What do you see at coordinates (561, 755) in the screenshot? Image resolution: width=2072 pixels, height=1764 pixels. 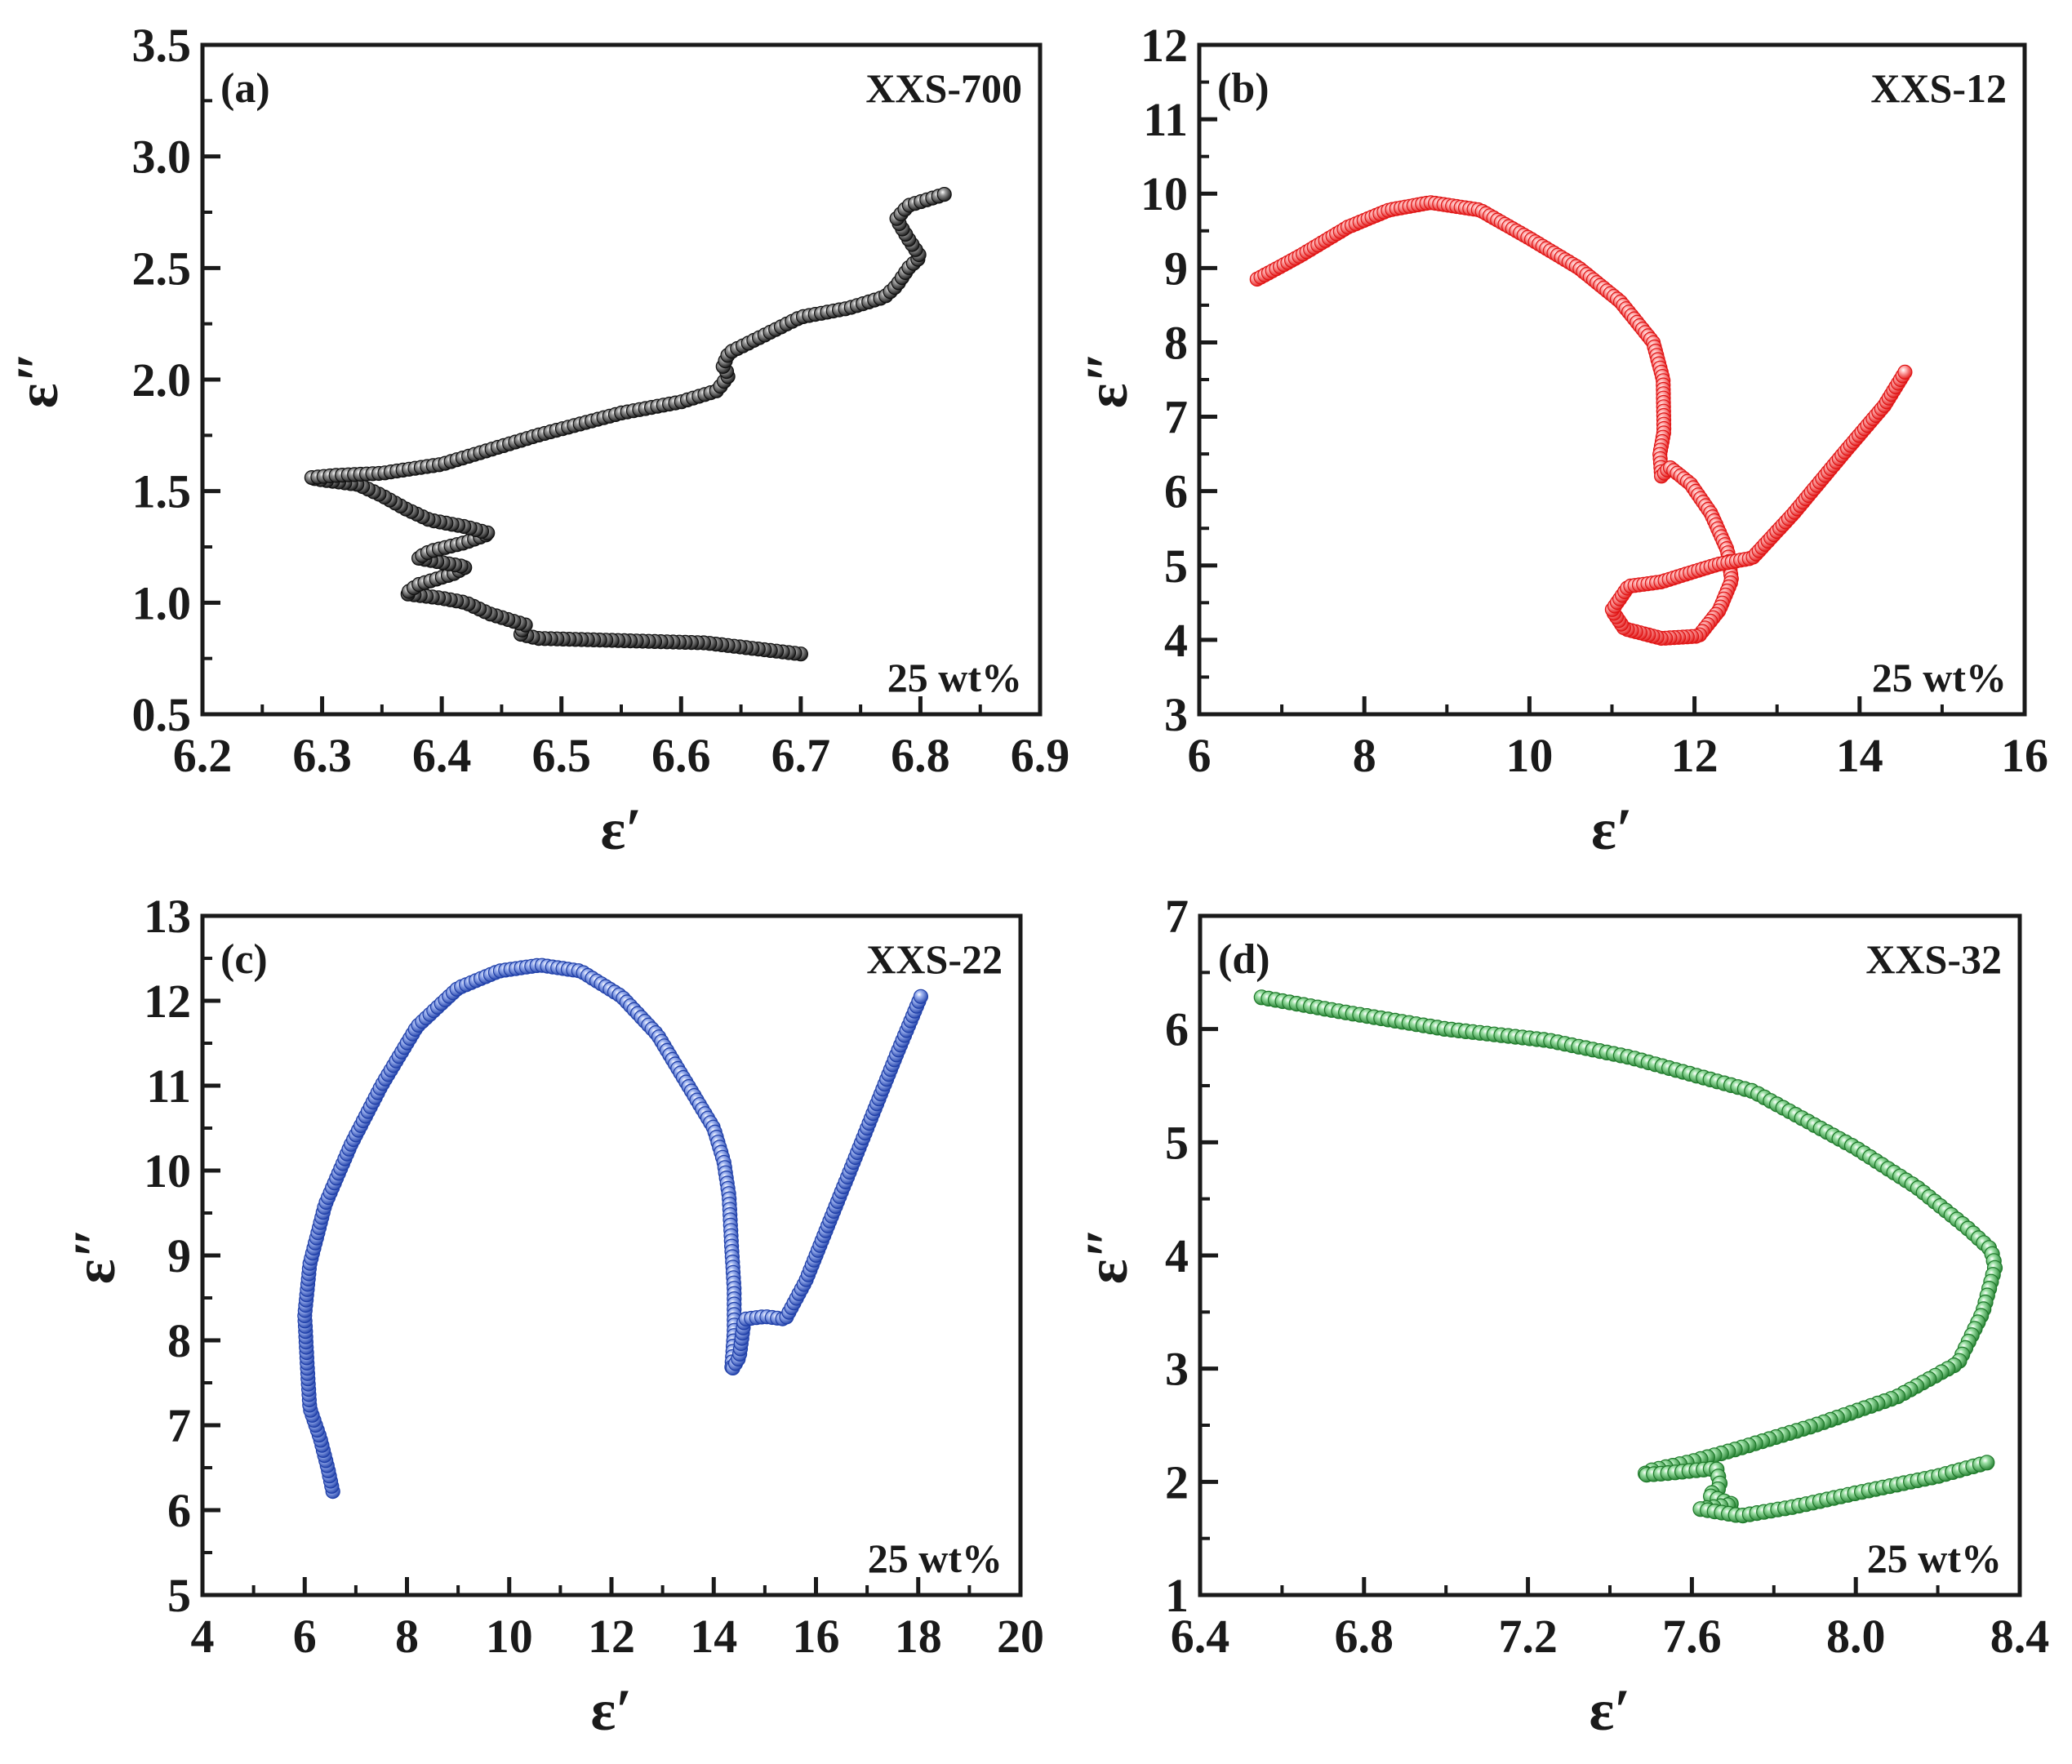 I see `x-tick-label-a-3: 6.5` at bounding box center [561, 755].